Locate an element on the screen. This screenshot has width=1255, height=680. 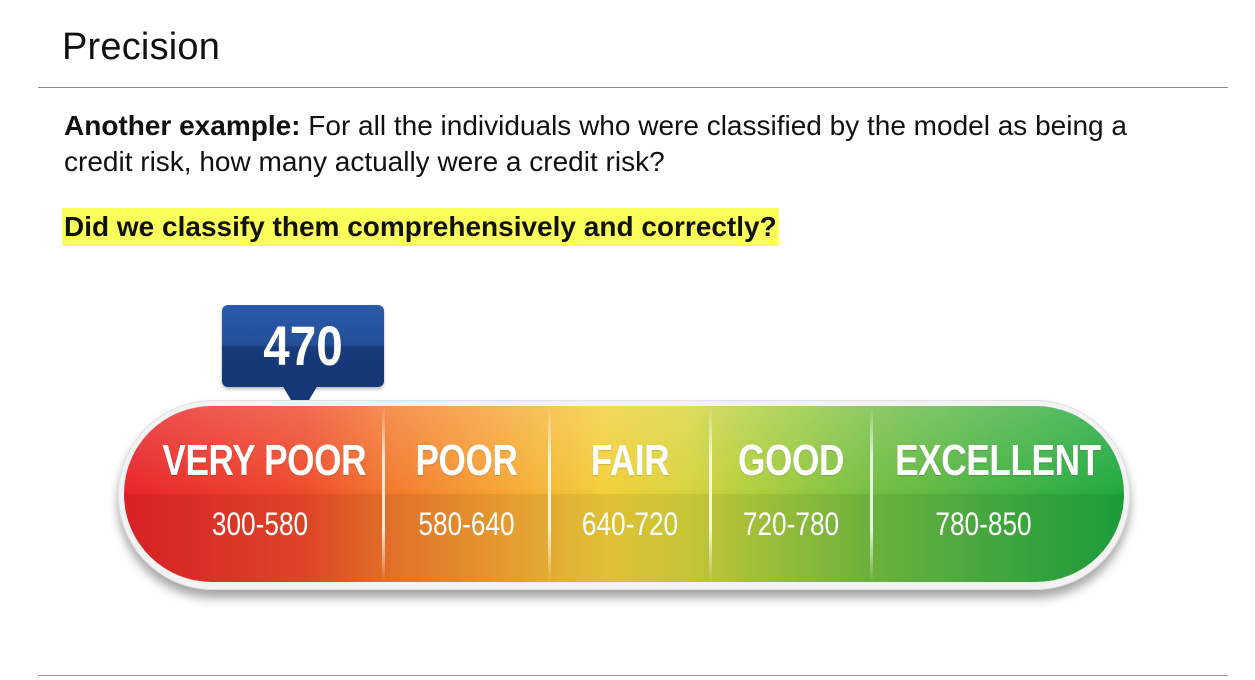
segment-label: POOR is located at coordinates (466, 460).